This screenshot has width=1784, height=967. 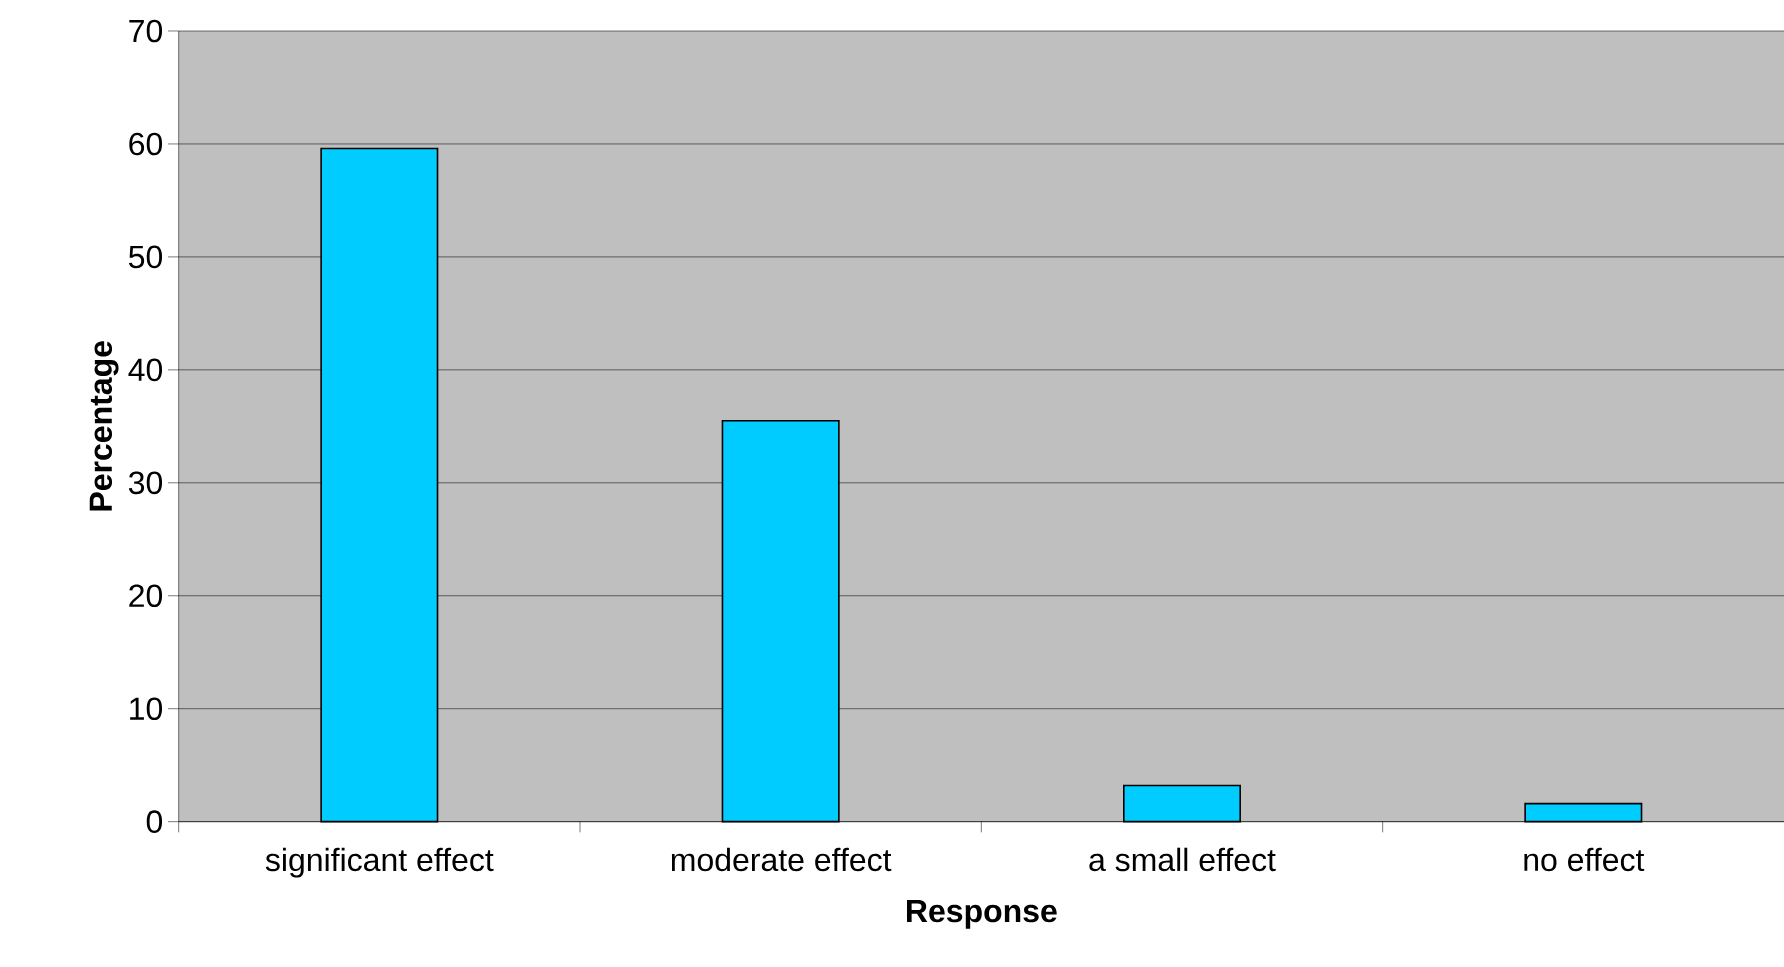 I want to click on y-tick-label: 0, so click(x=154, y=821).